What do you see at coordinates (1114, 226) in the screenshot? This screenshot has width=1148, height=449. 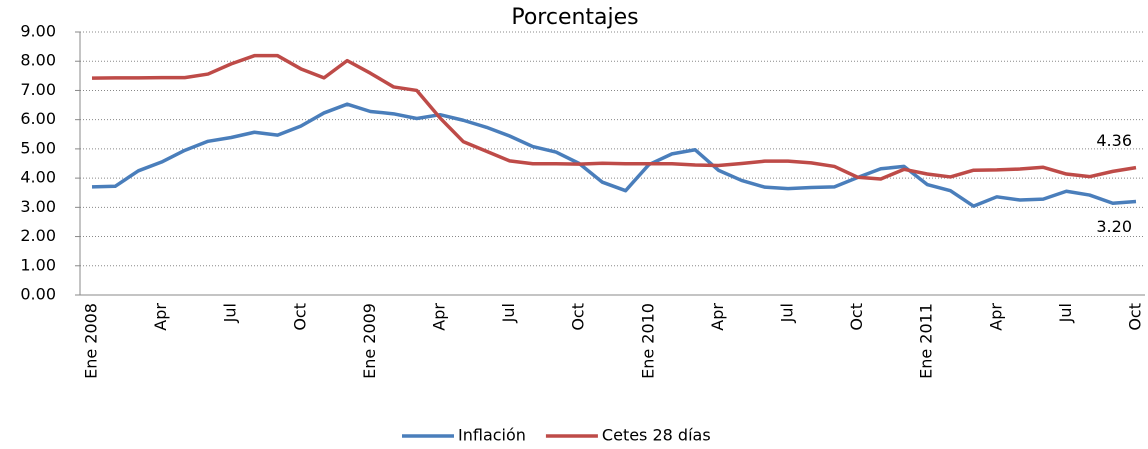 I see `data-label: 3.20` at bounding box center [1114, 226].